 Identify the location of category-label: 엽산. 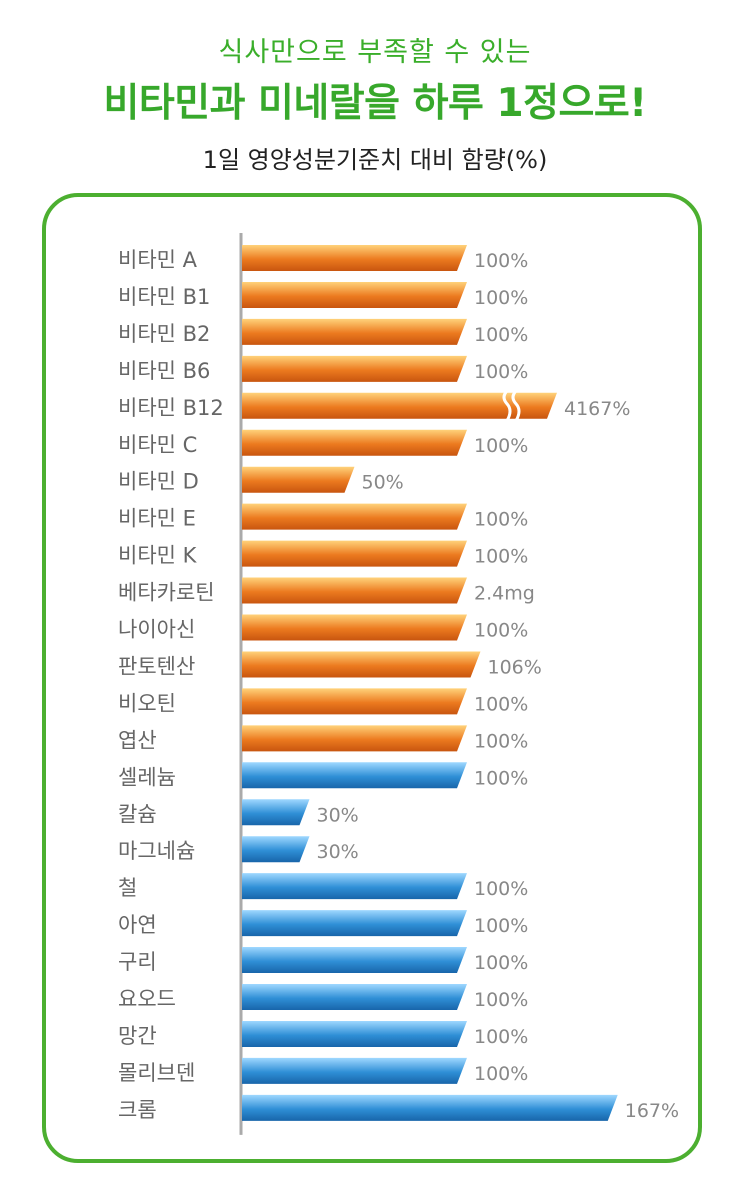
(137, 740).